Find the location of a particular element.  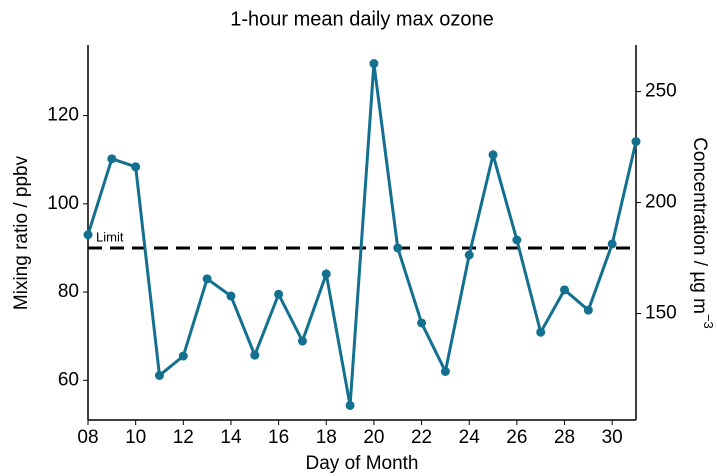

y-tick-label: 60 is located at coordinates (68, 379).